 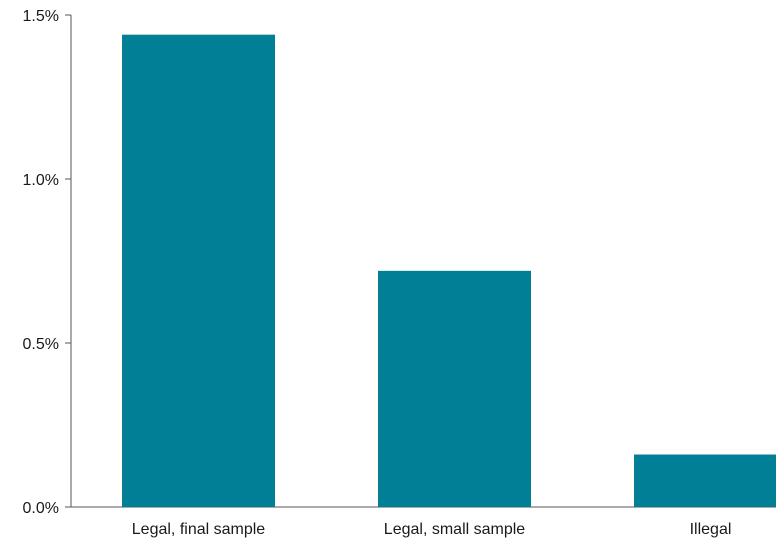 I want to click on y-tick-label: 0.5%, so click(x=41, y=344).